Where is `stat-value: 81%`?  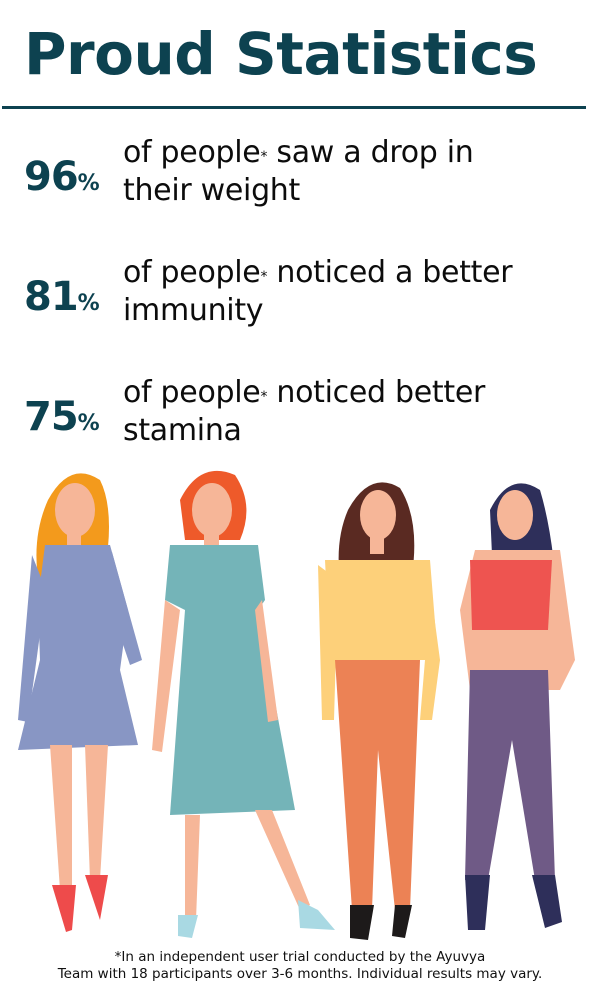 stat-value: 81% is located at coordinates (62, 297).